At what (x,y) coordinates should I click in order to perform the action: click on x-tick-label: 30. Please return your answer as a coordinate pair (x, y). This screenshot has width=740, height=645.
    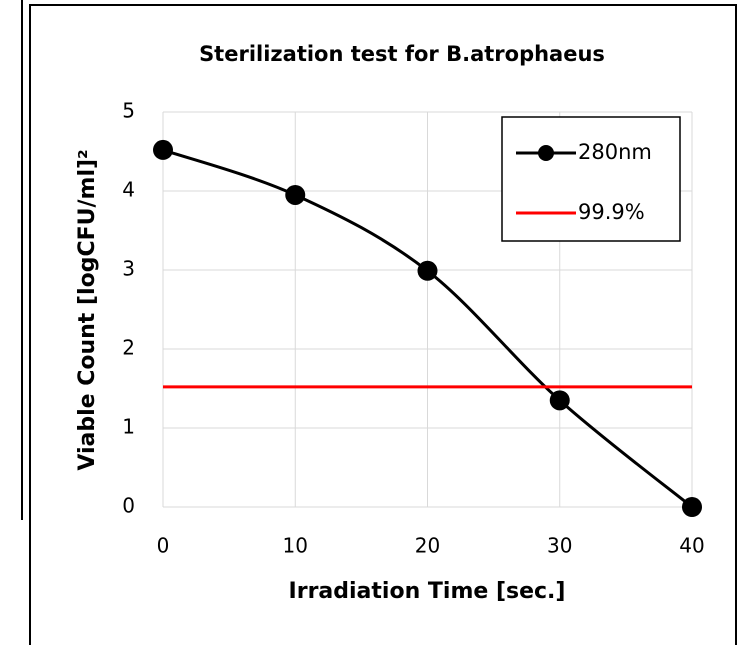
    Looking at the image, I should click on (559, 546).